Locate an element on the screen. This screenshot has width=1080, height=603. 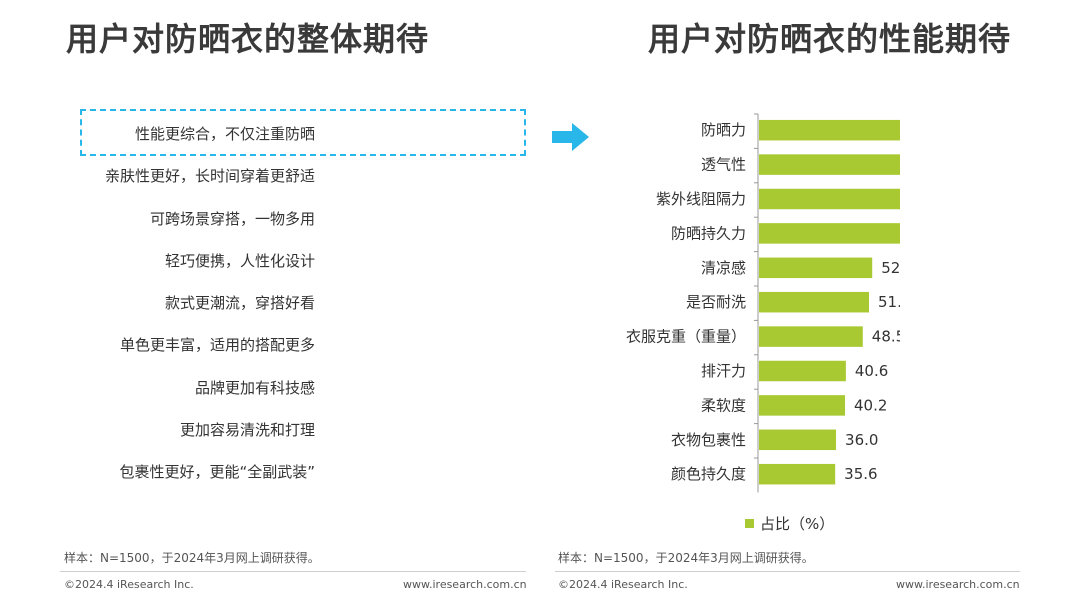
left-copyright: ©2024.4 iResearch Inc. is located at coordinates (129, 584).